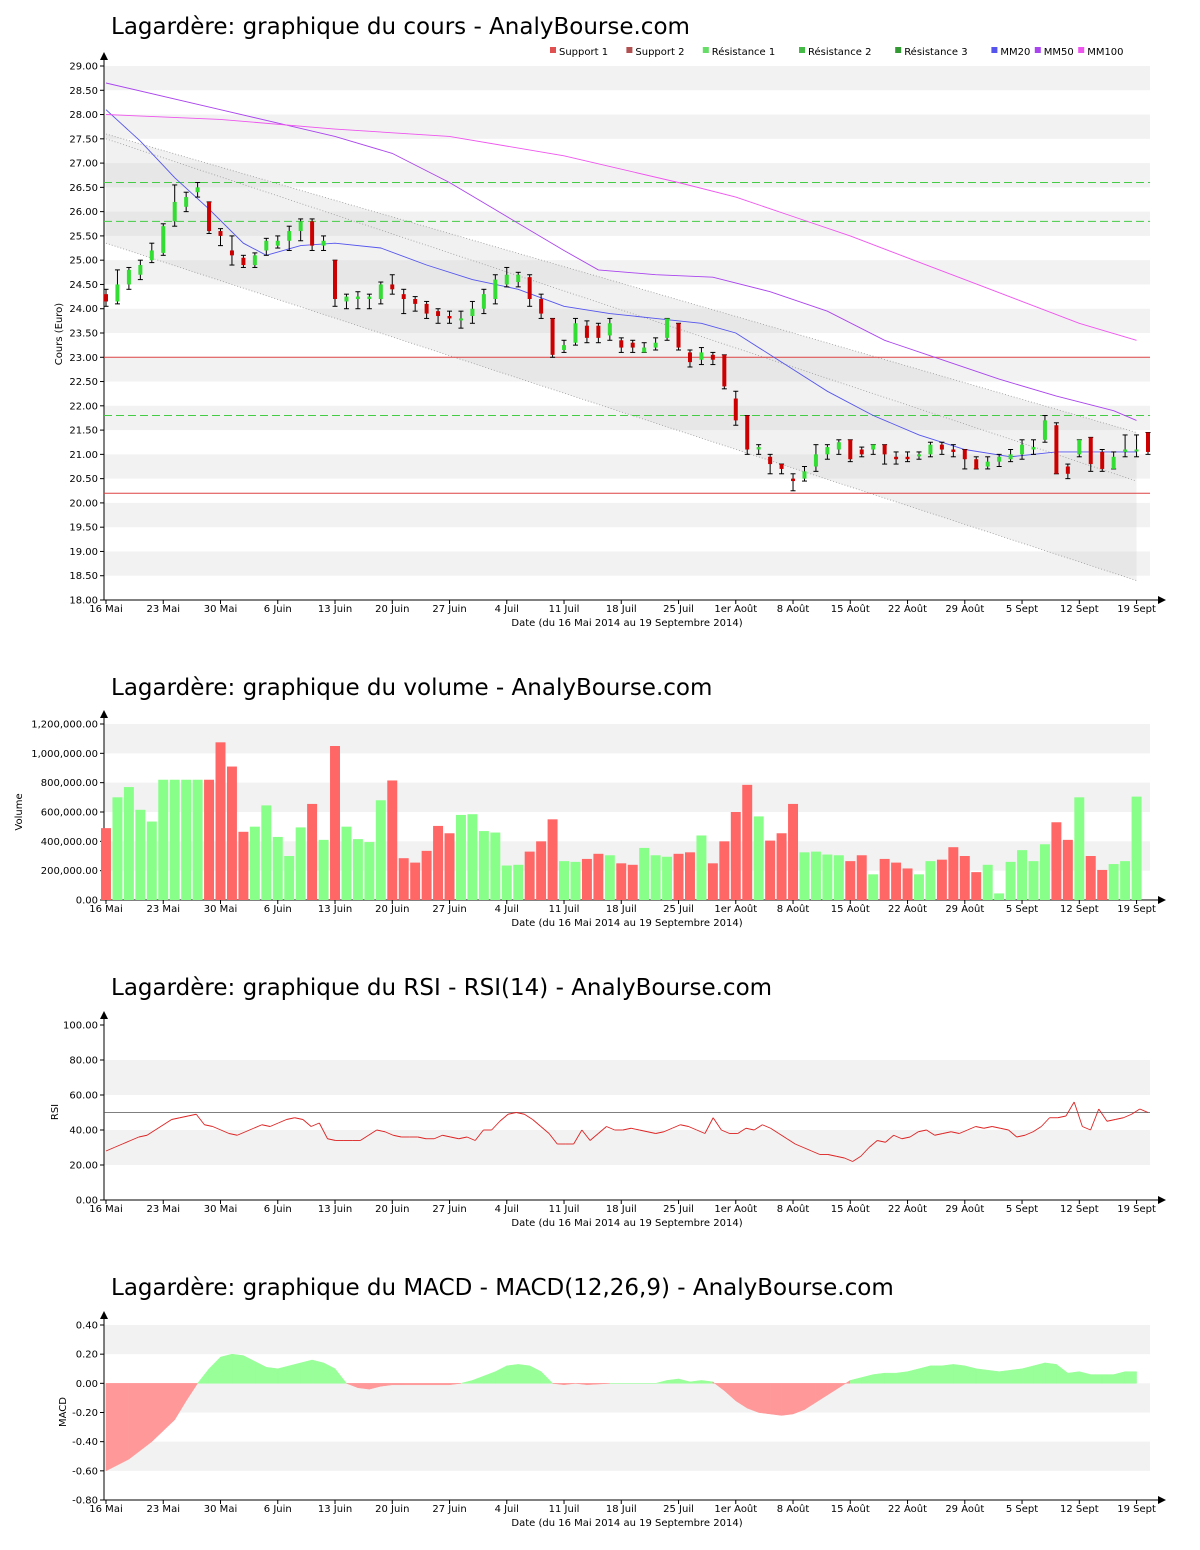 The width and height of the screenshot is (1200, 1550). What do you see at coordinates (621, 227) in the screenshot?
I see `moving-average-mm100` at bounding box center [621, 227].